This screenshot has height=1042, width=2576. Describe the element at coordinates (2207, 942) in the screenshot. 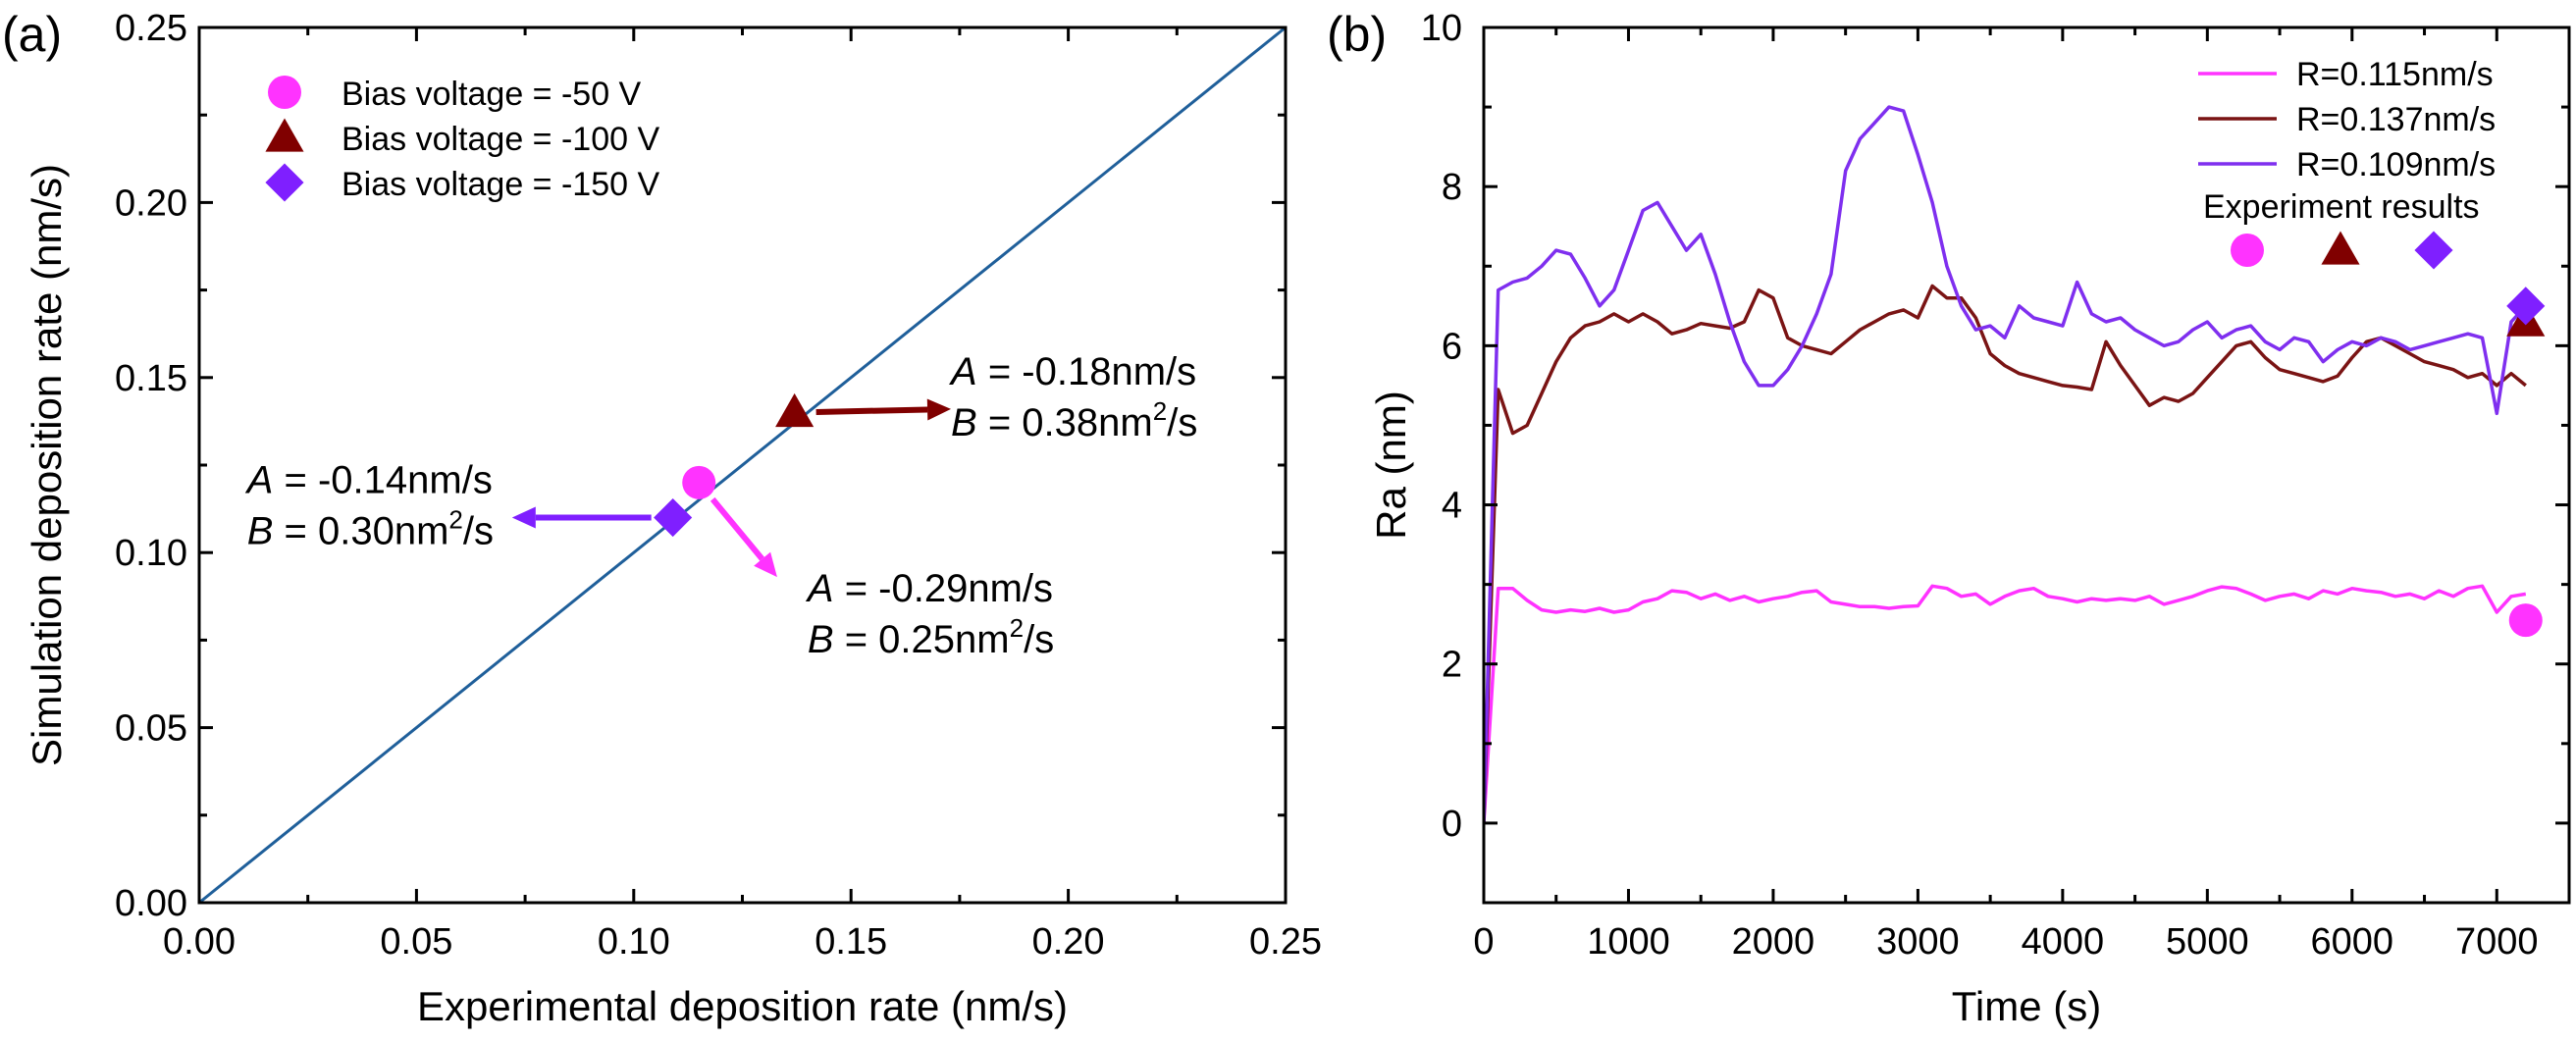

I see `panel-b-xtick-label: 5000` at that location.